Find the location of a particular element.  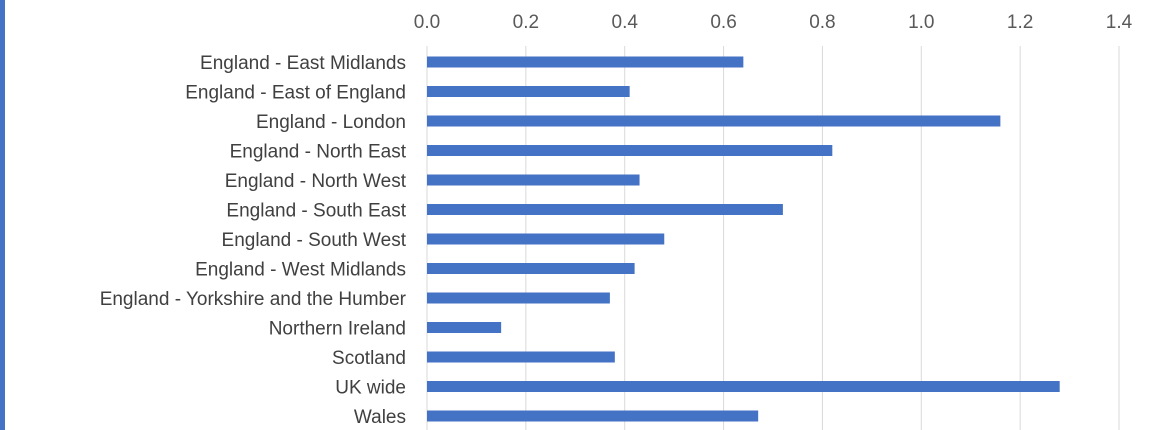

x-tick-label: 1.0 is located at coordinates (921, 22).